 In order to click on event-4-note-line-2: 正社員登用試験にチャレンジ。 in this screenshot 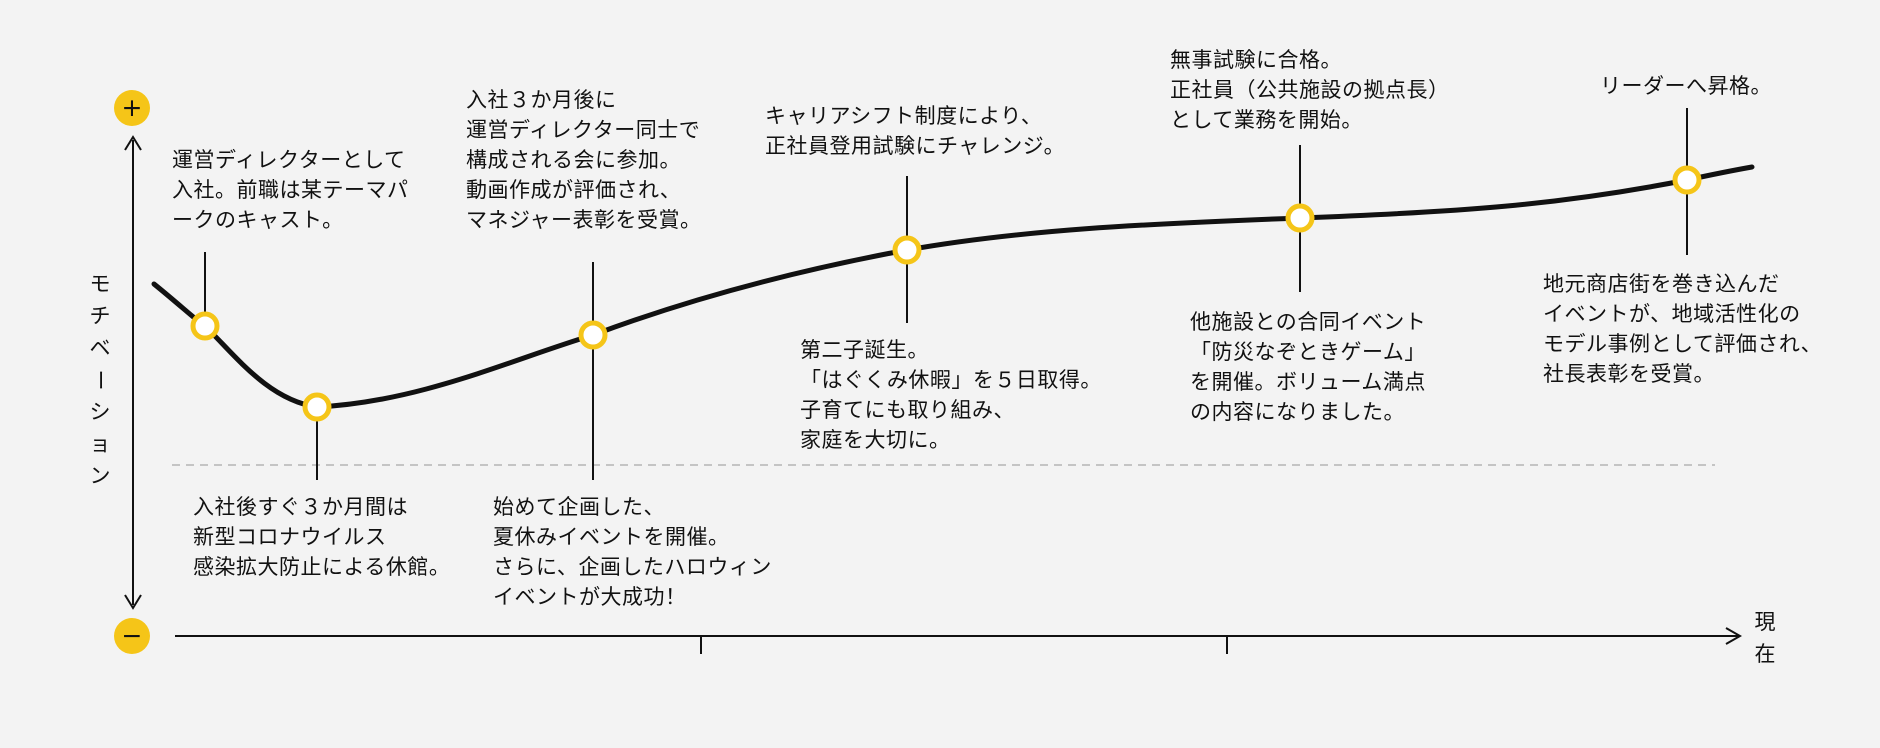, I will do `click(915, 146)`.